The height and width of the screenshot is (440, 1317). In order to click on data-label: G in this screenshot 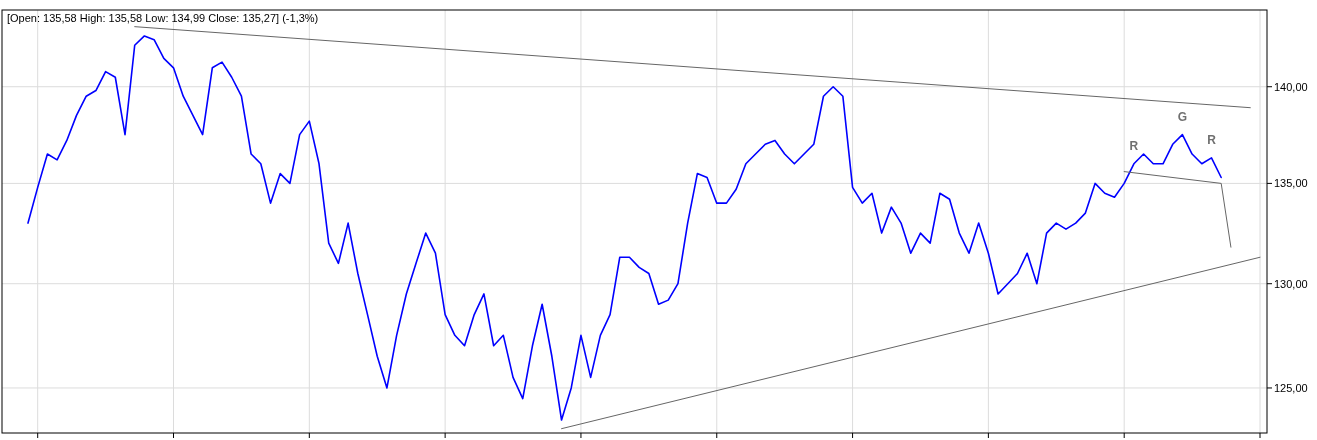, I will do `click(1182, 116)`.